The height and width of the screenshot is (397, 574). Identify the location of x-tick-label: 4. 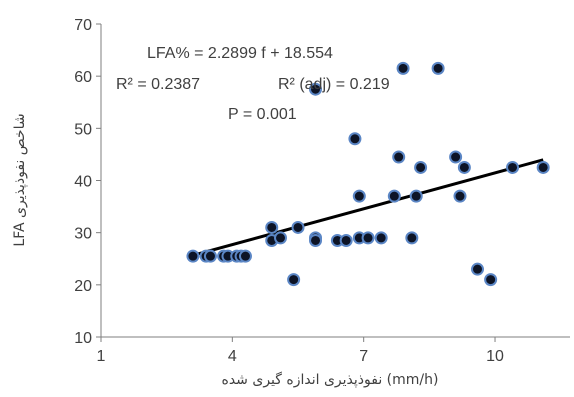
(232, 356).